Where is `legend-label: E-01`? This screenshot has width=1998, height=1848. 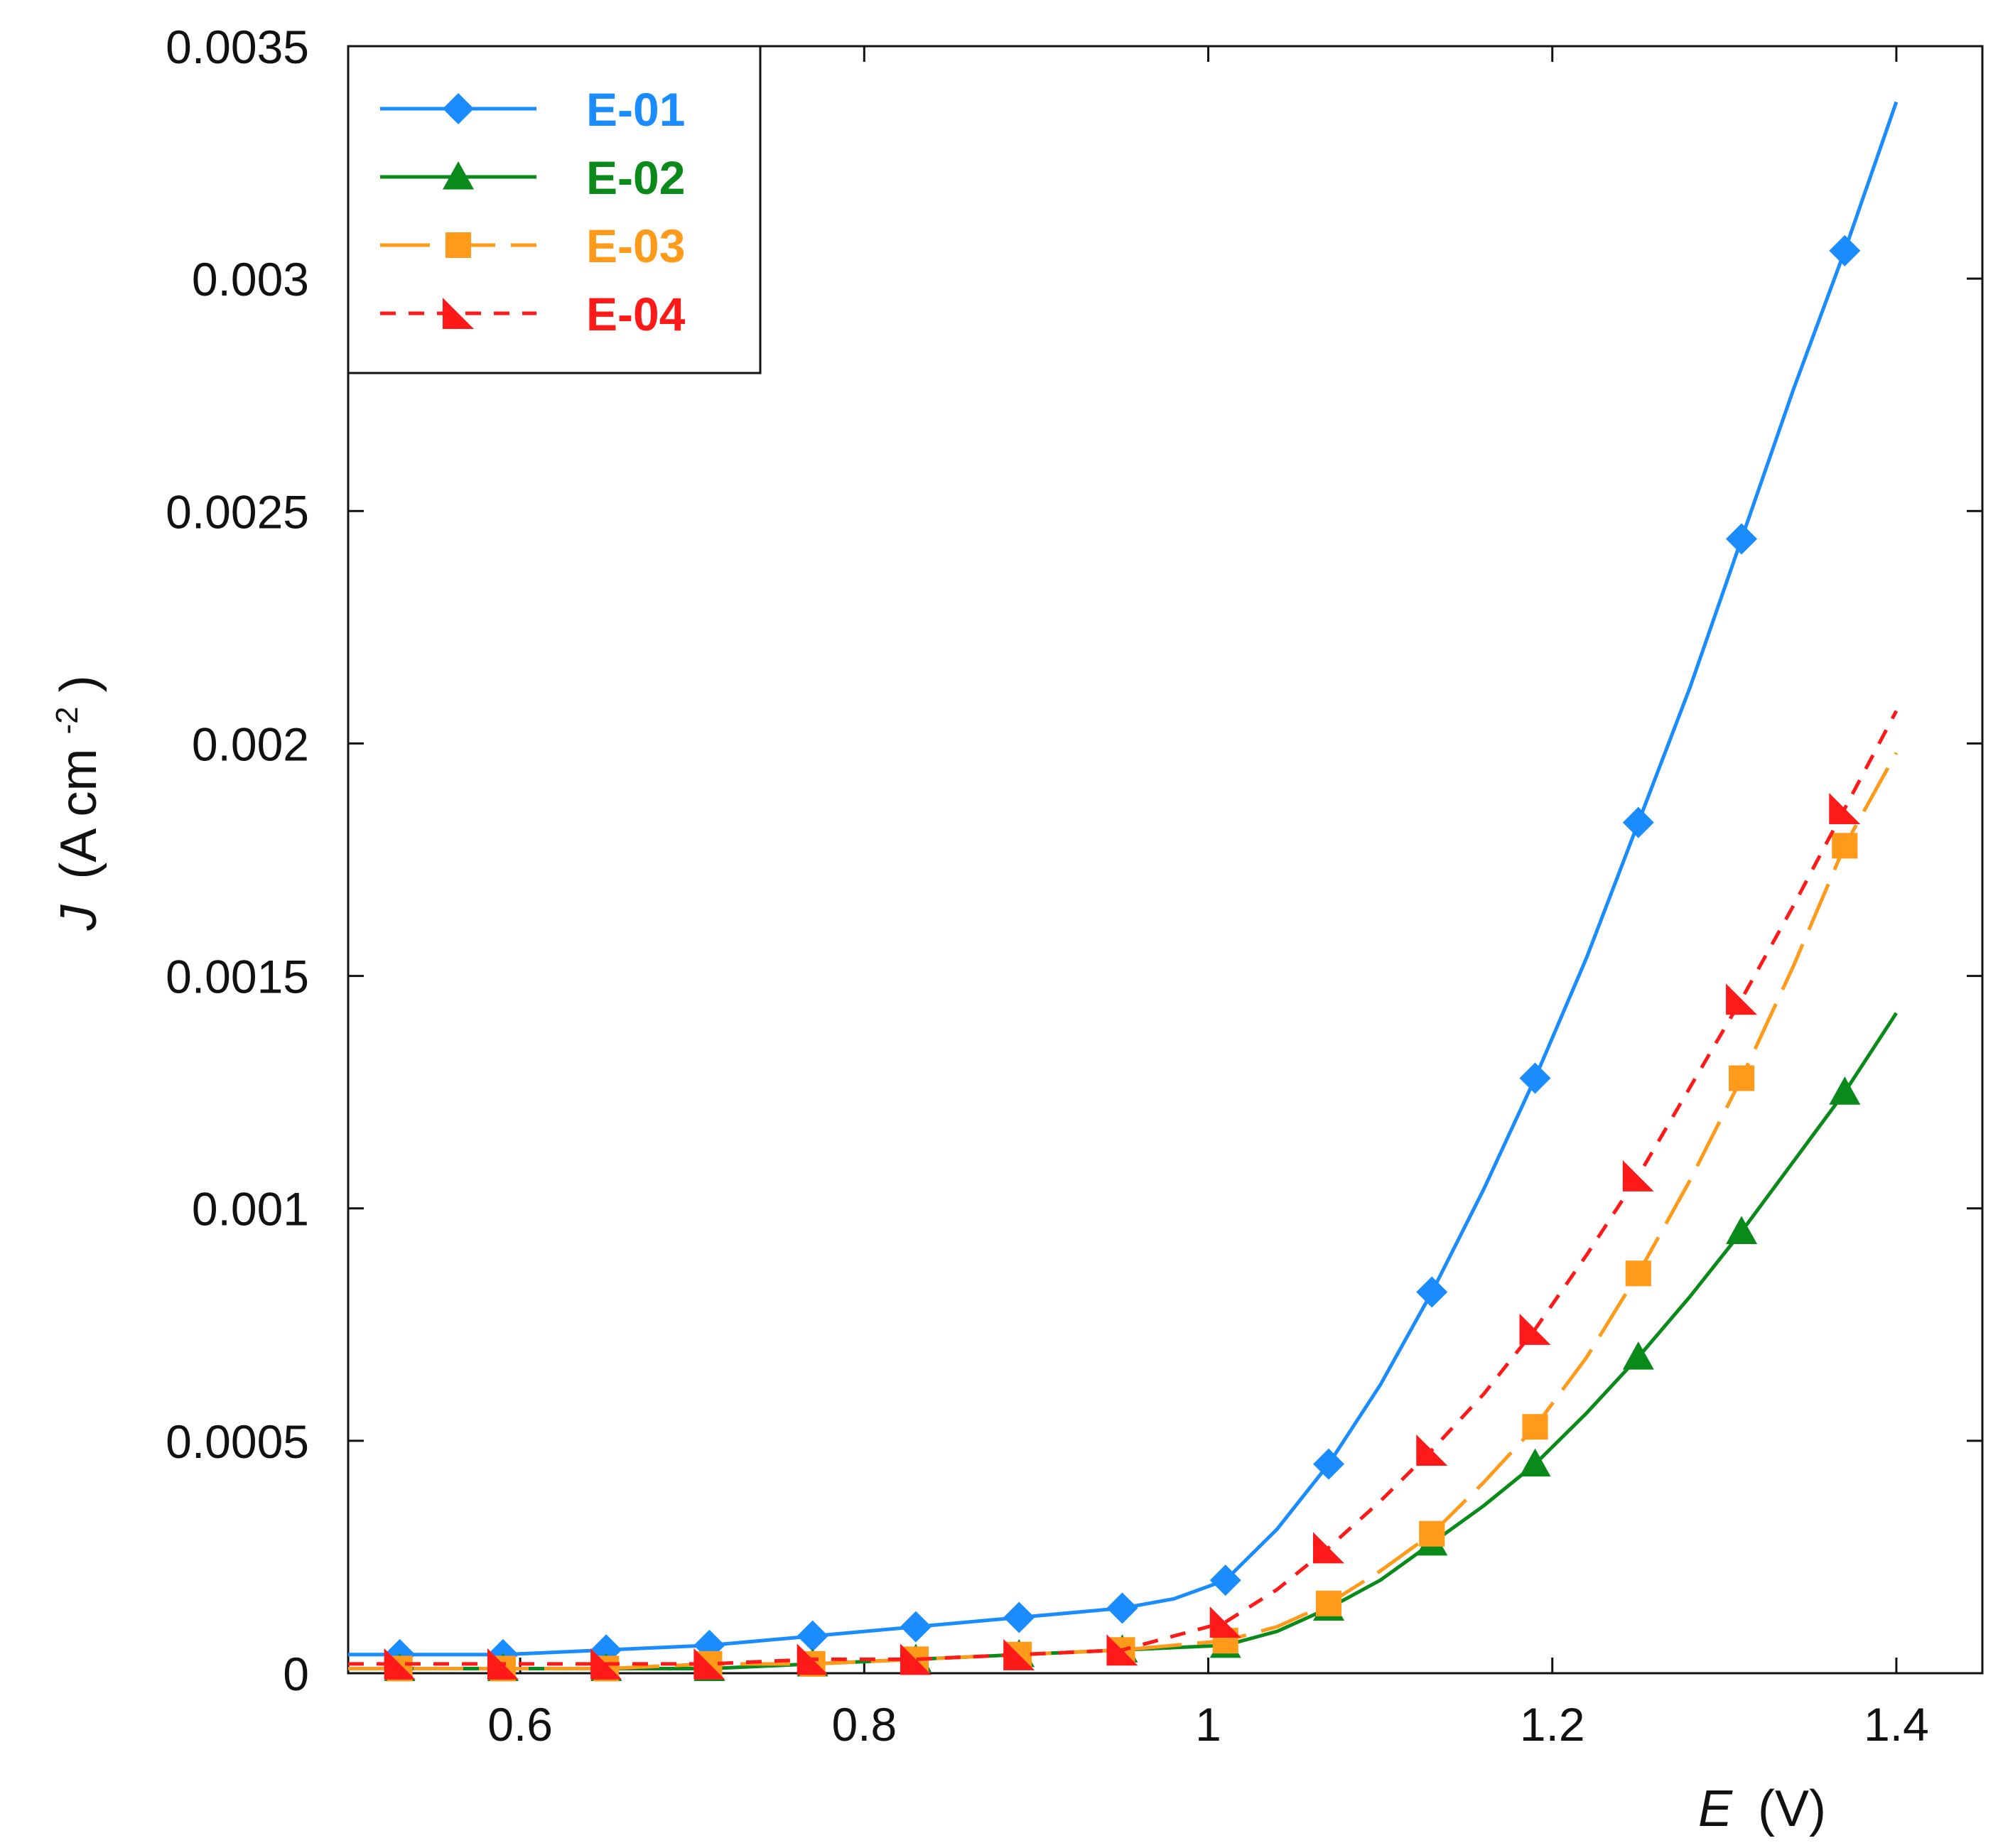
legend-label: E-01 is located at coordinates (635, 110).